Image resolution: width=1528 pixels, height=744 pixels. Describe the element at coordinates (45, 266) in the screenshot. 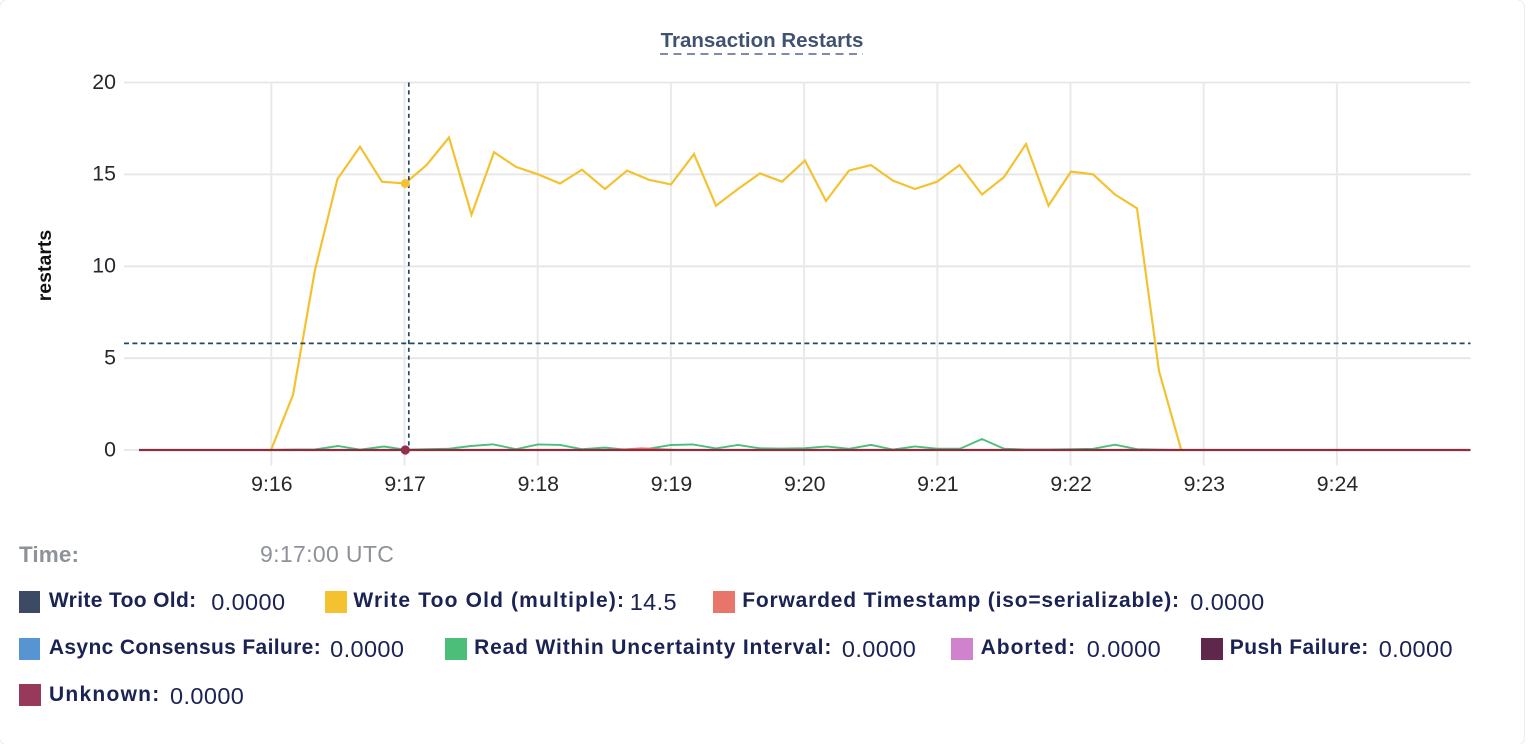

I see `svg-text: restarts` at that location.